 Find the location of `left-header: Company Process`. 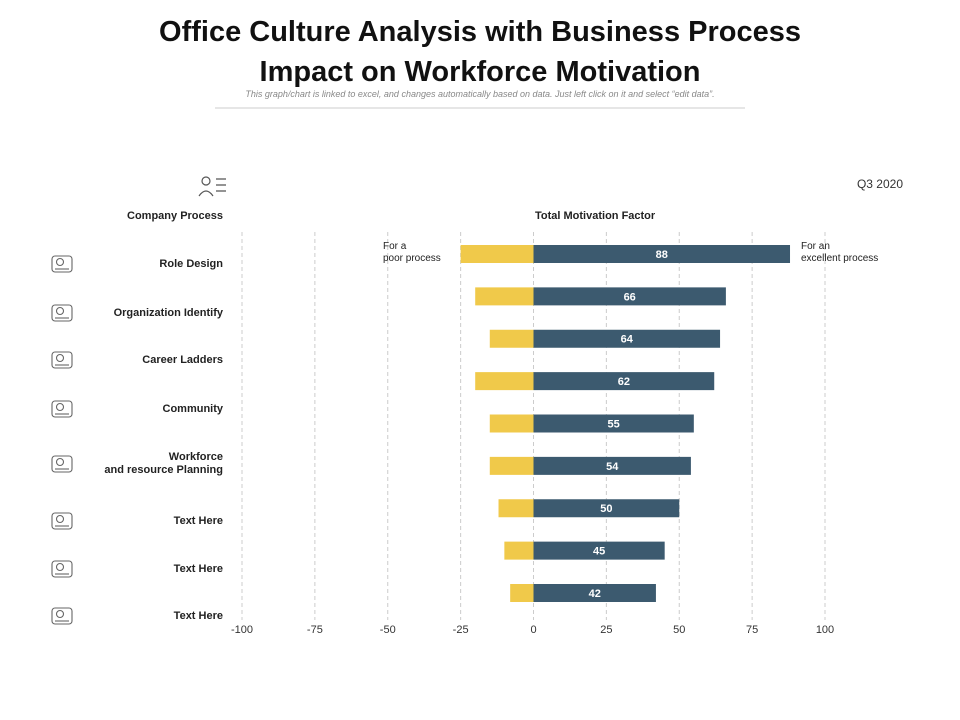

left-header: Company Process is located at coordinates (175, 216).